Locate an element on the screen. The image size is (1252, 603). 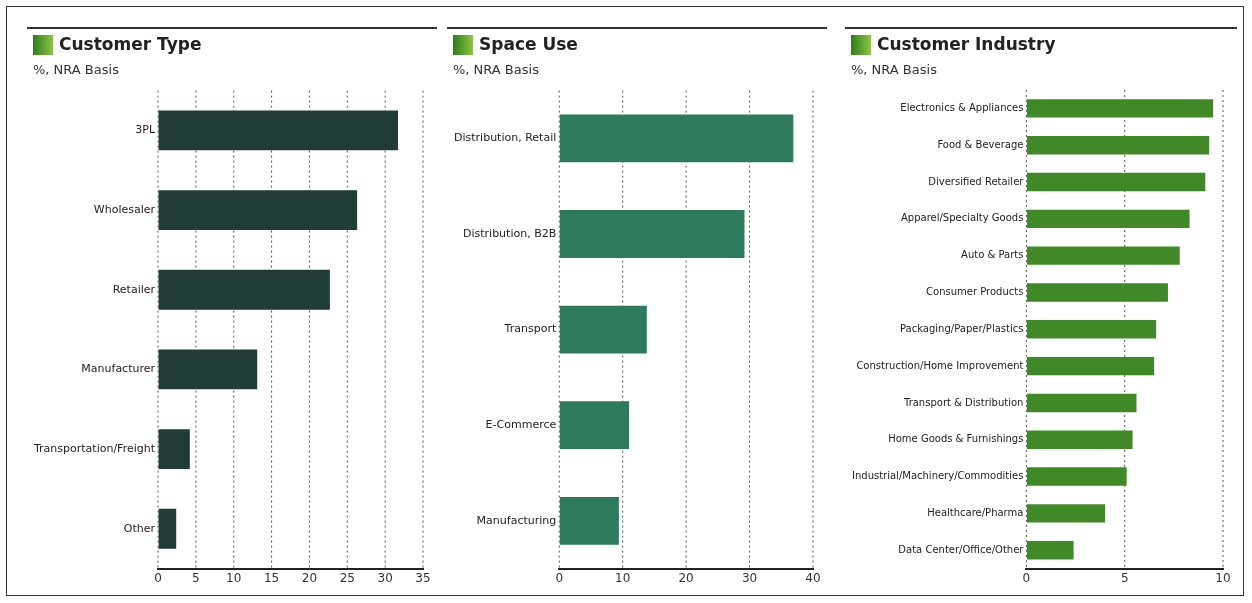
y-tick-label: 3PL is located at coordinates (145, 130).